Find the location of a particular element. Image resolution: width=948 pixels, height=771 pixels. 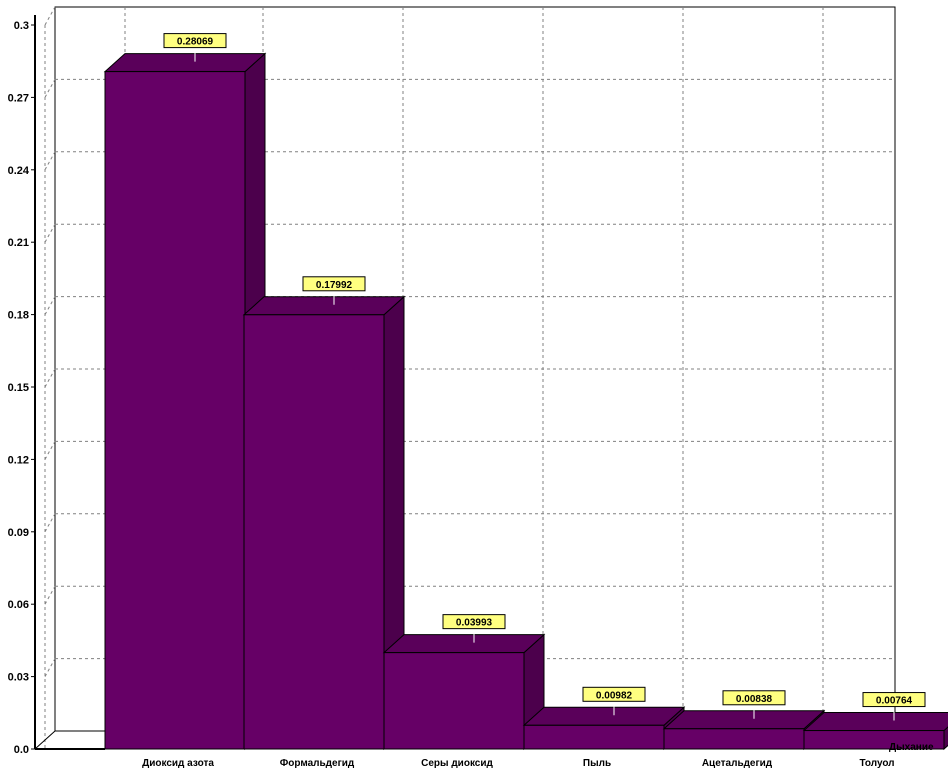

y-tick-label: 0.15 is located at coordinates (18, 388).